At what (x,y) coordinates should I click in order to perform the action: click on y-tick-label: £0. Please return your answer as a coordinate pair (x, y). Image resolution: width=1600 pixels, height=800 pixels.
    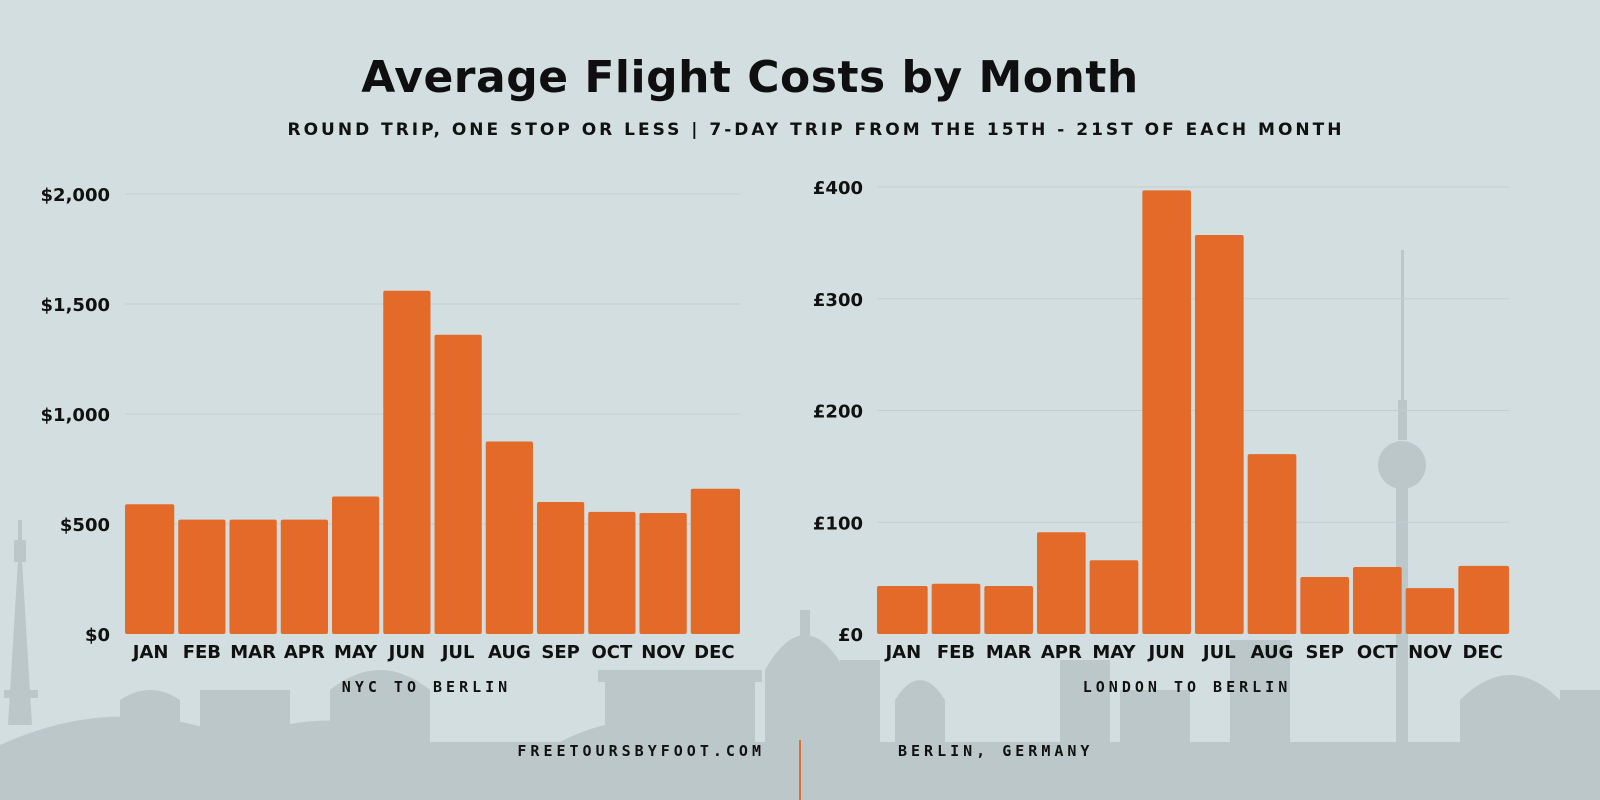
    Looking at the image, I should click on (850, 635).